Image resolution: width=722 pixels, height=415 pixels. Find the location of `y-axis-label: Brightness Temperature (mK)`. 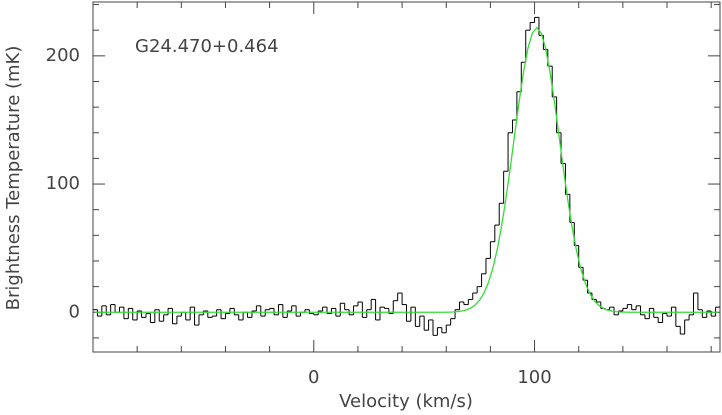

y-axis-label: Brightness Temperature (mK) is located at coordinates (13, 178).